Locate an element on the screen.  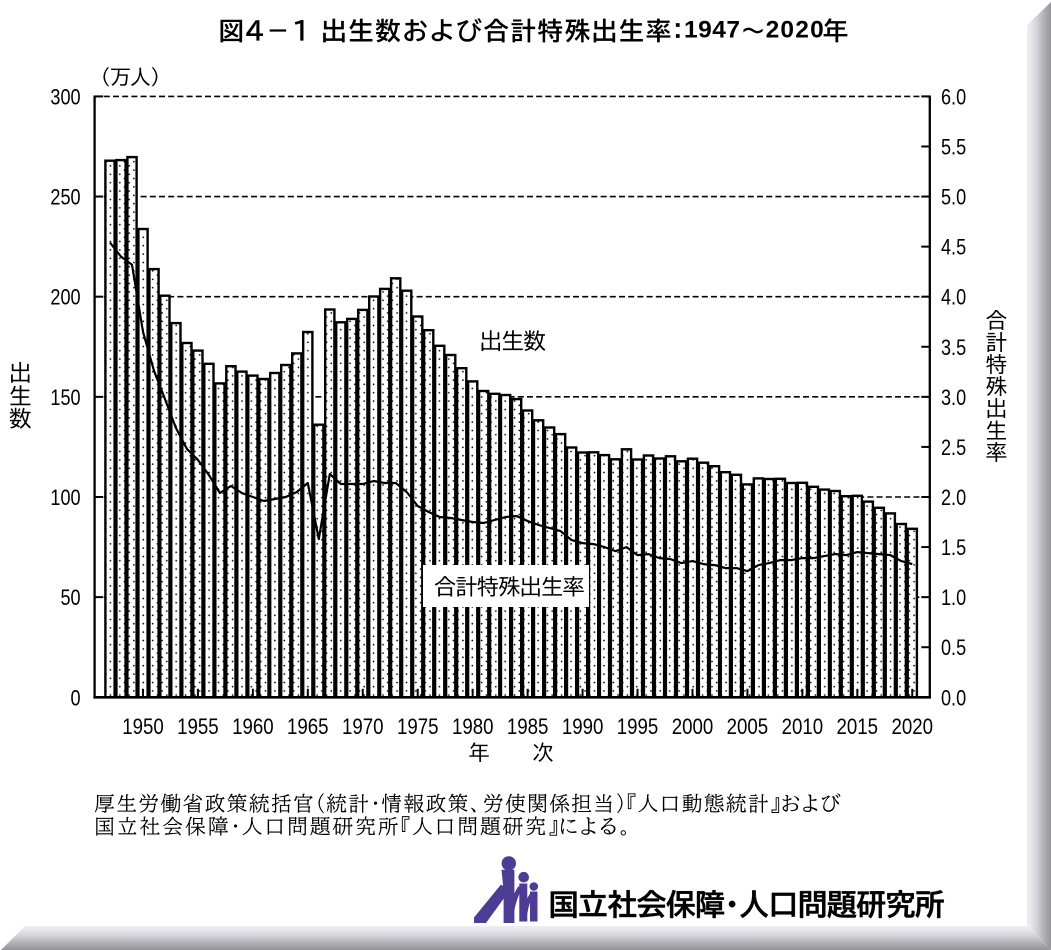
svg-text: 1955 is located at coordinates (198, 727).